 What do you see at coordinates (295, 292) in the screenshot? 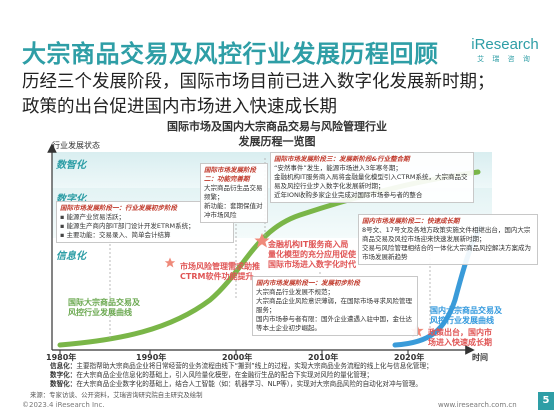
I see `box-line: 大宗商品行业发展不规范；` at bounding box center [295, 292].